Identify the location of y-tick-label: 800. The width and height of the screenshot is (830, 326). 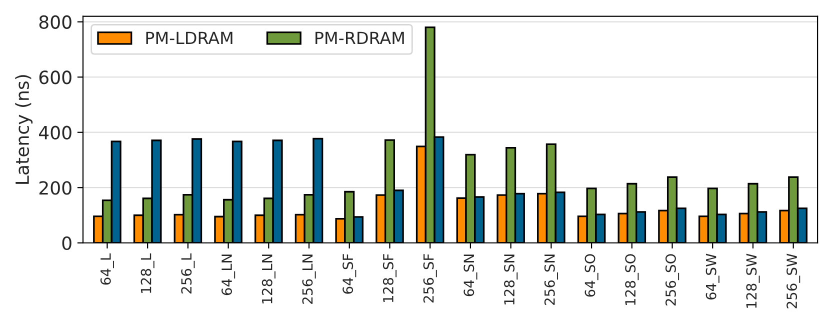
(55, 22).